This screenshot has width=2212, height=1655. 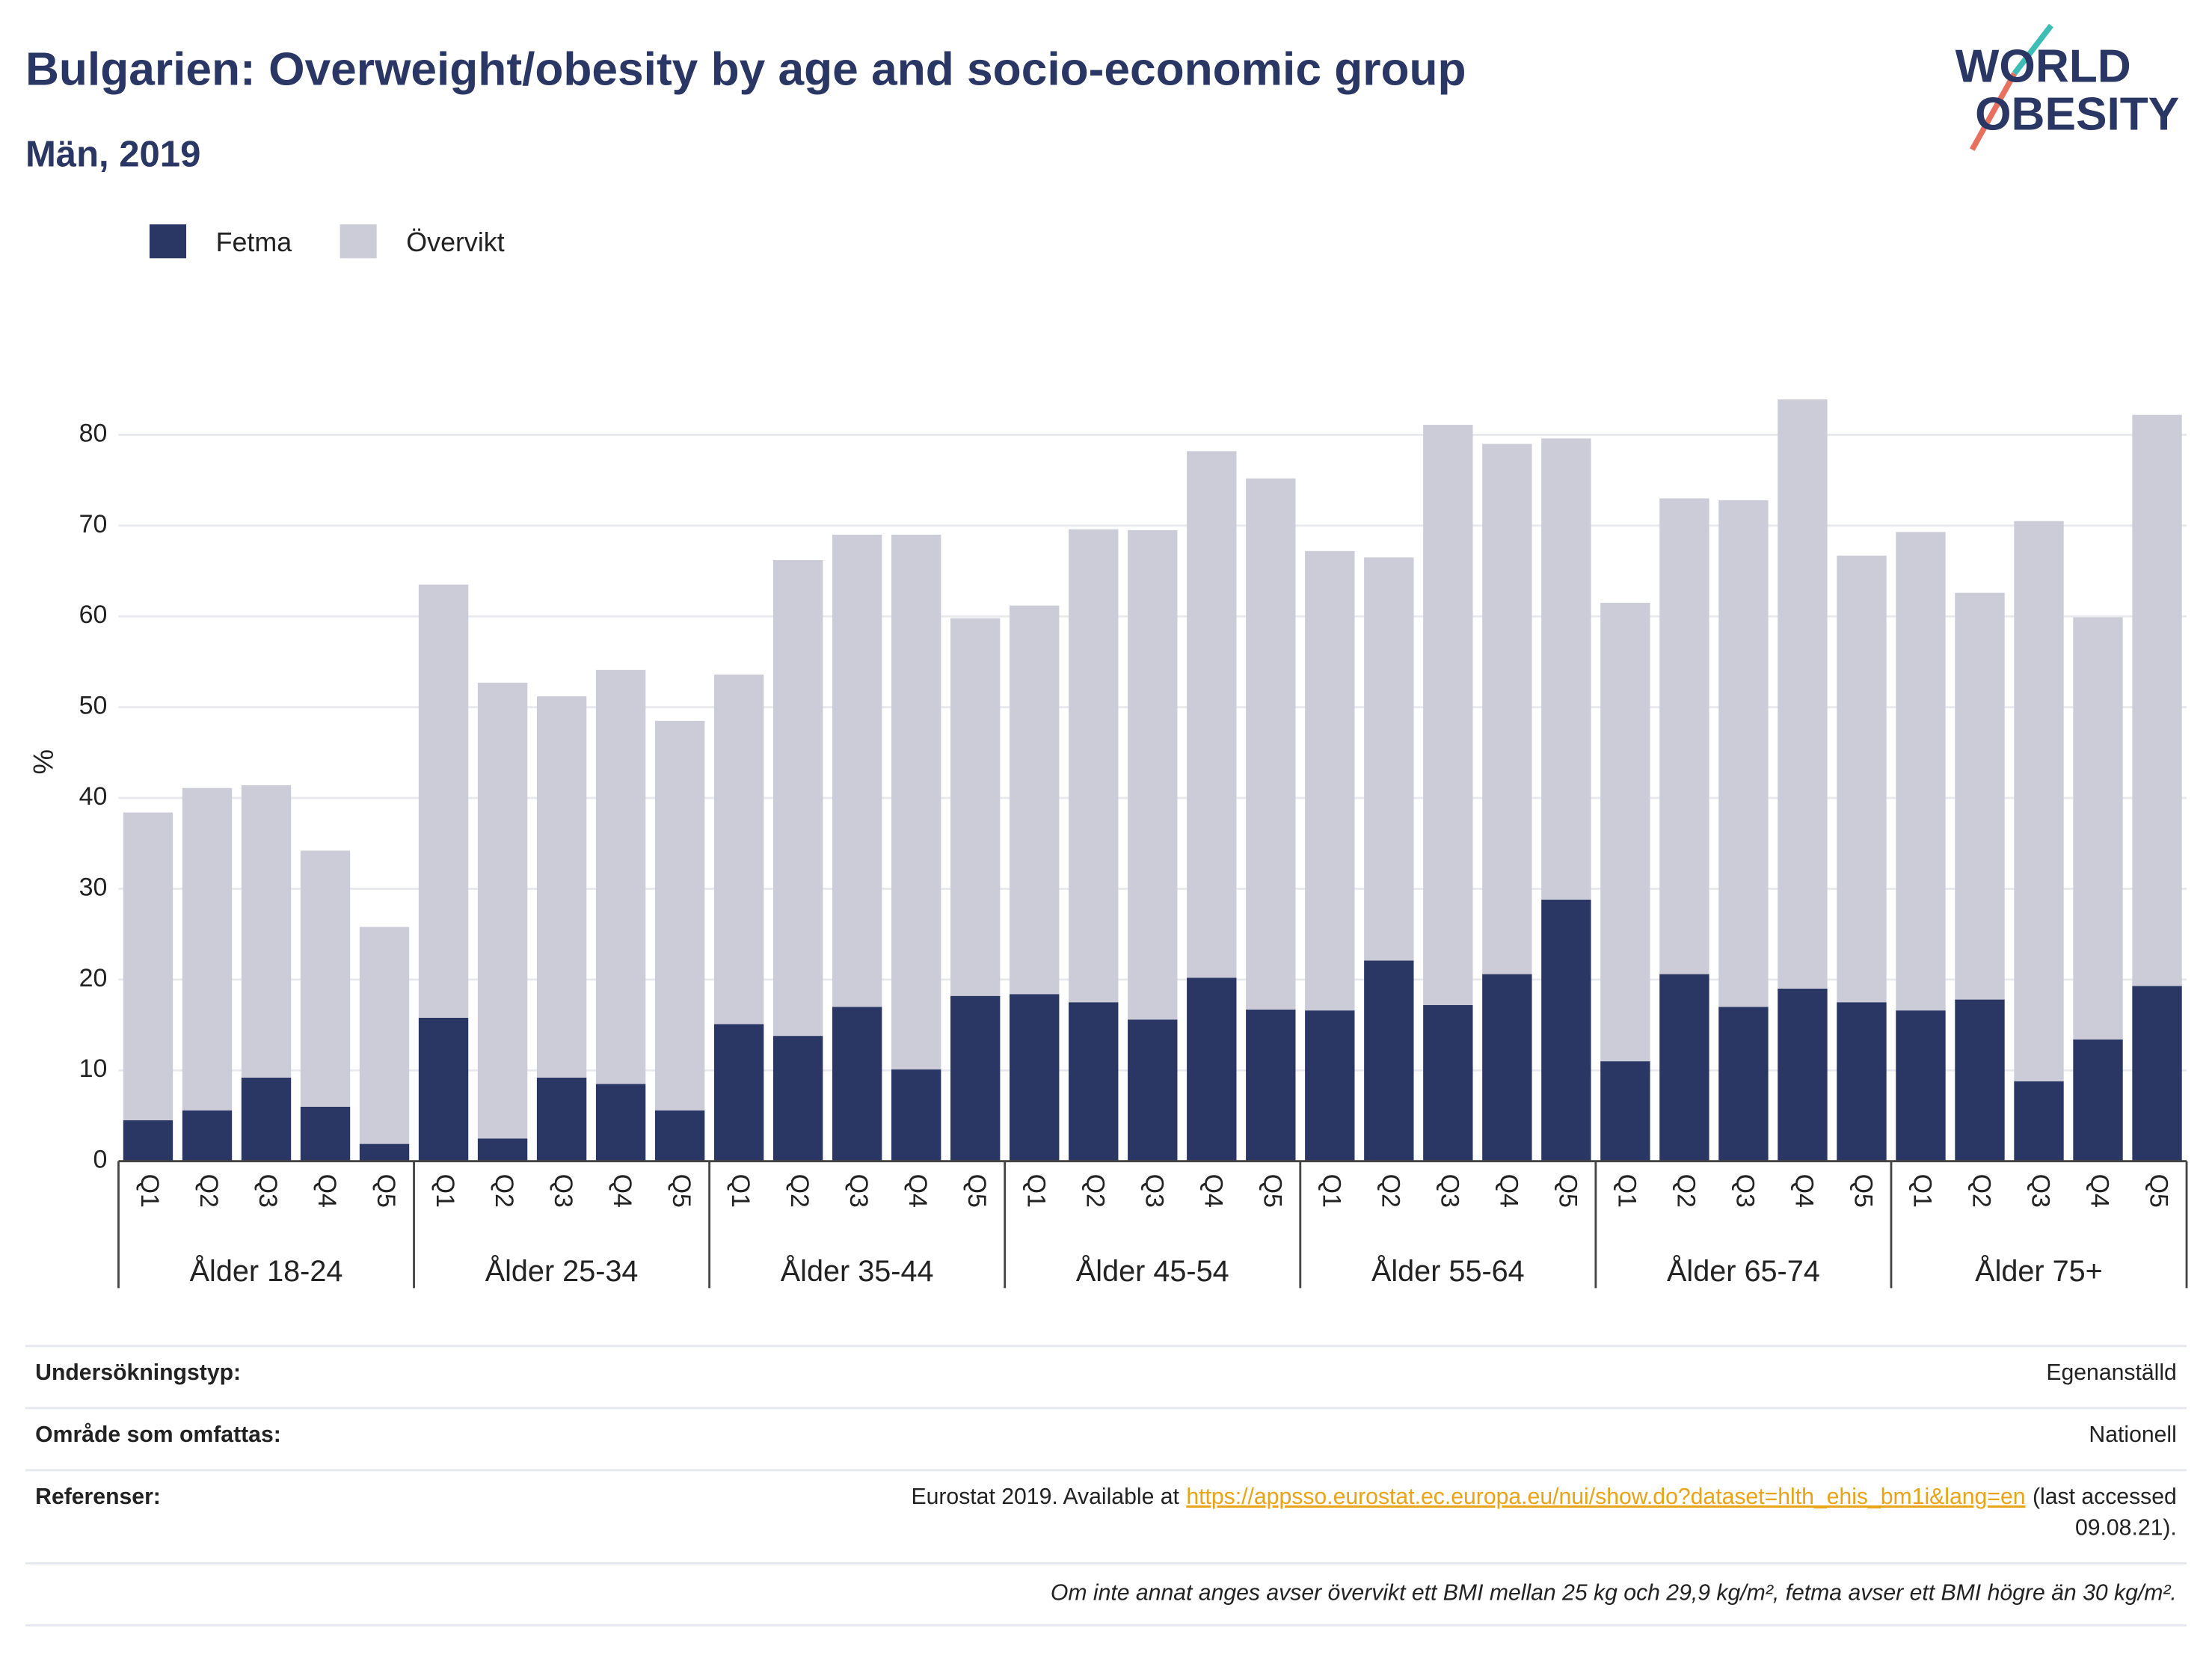 What do you see at coordinates (98, 1496) in the screenshot?
I see `footer-label: Referenser:` at bounding box center [98, 1496].